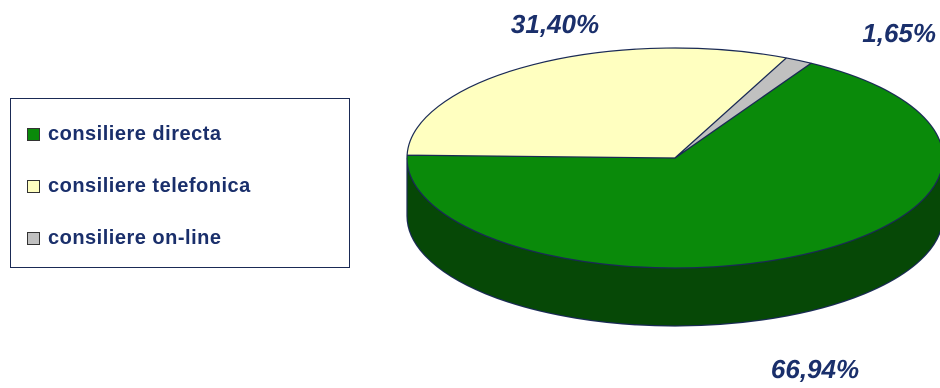  What do you see at coordinates (149, 186) in the screenshot?
I see `legend-label-telefonica: consiliere telefonica` at bounding box center [149, 186].